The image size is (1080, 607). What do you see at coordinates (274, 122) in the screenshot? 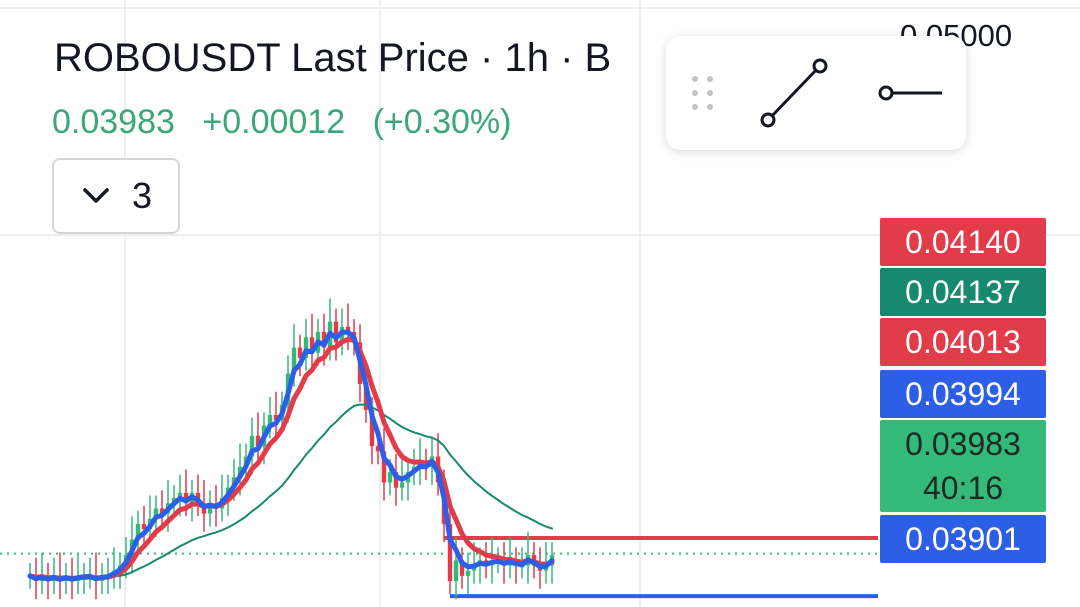
I see `change-absolute: +0.00012` at bounding box center [274, 122].